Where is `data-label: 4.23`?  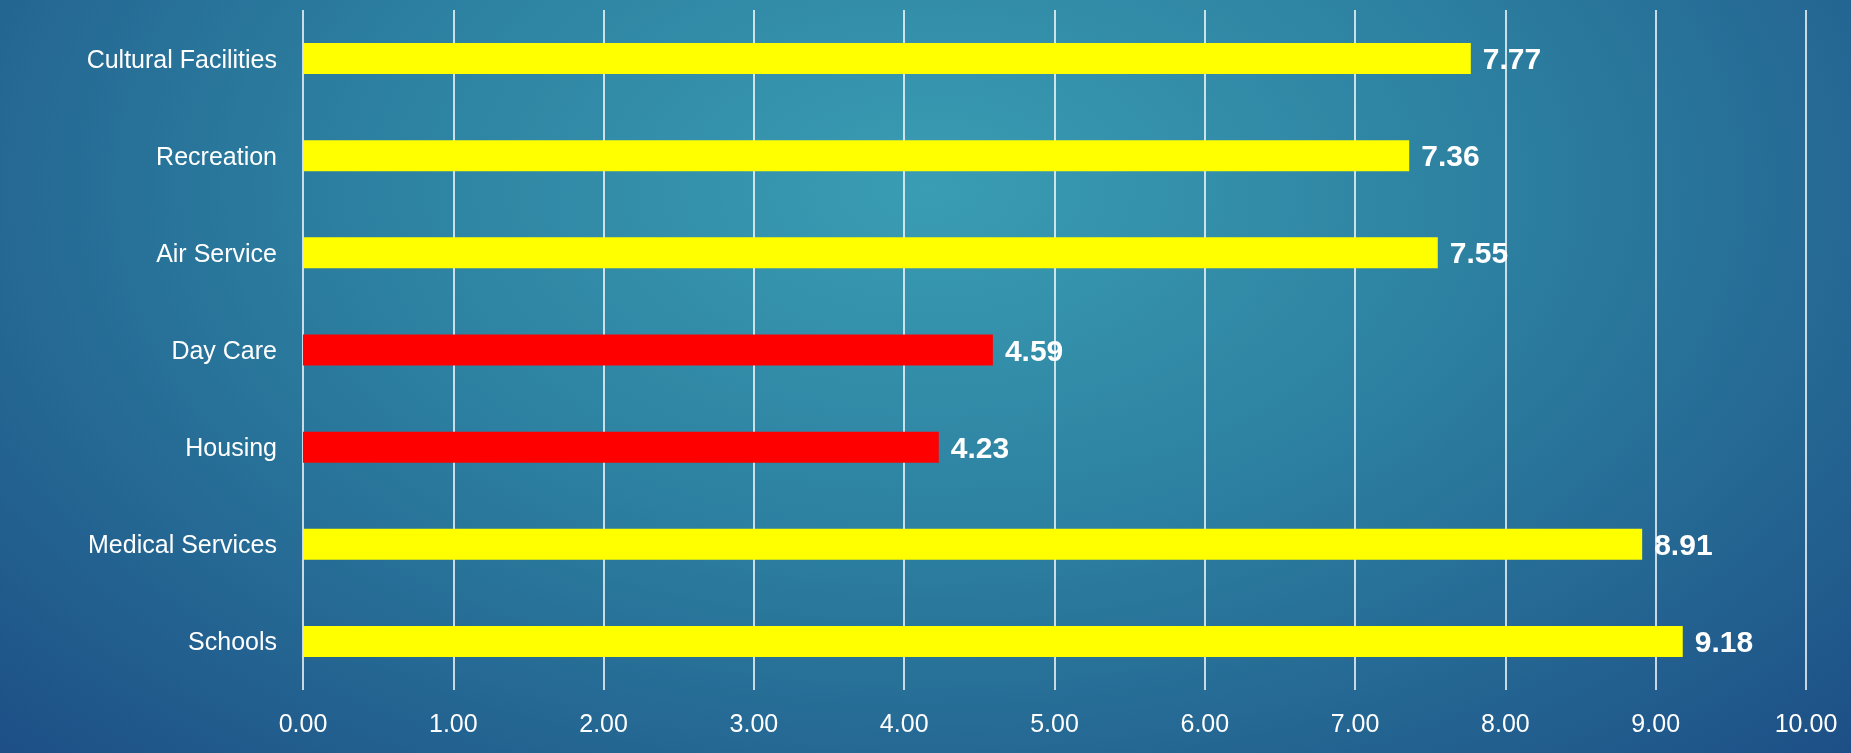 data-label: 4.23 is located at coordinates (980, 447).